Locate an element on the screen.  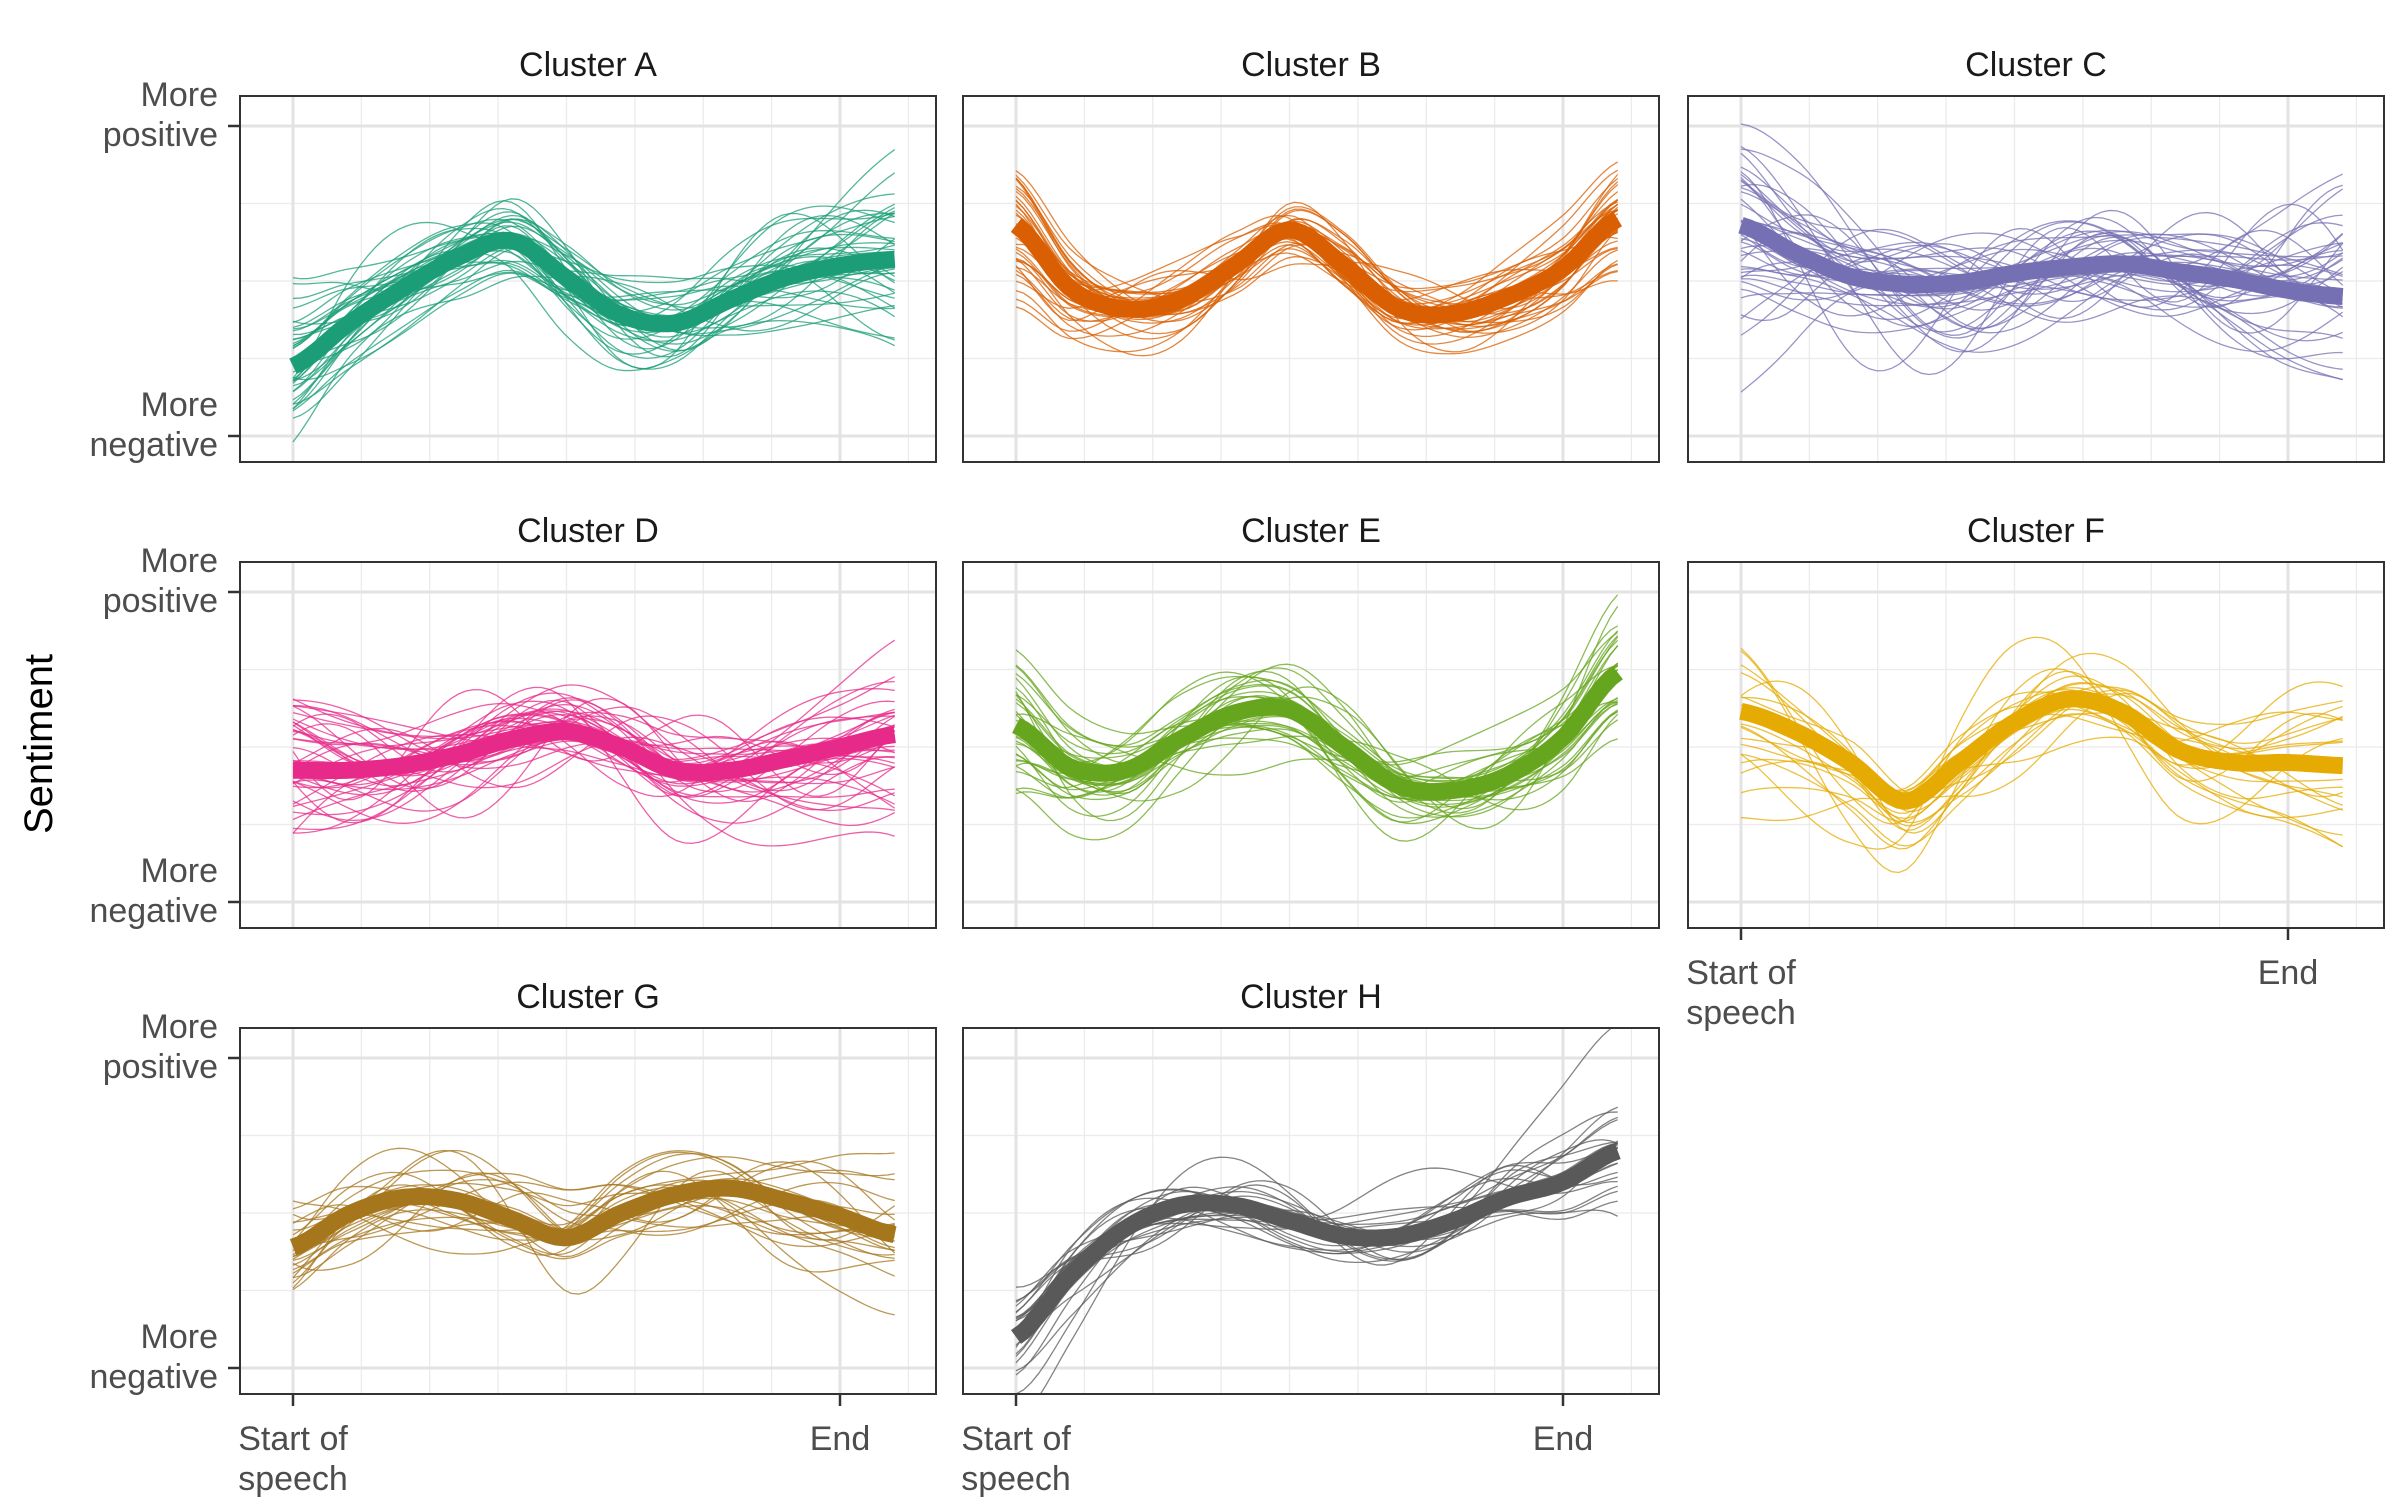
facet-cluster-b: Cluster B is located at coordinates (1311, 254).